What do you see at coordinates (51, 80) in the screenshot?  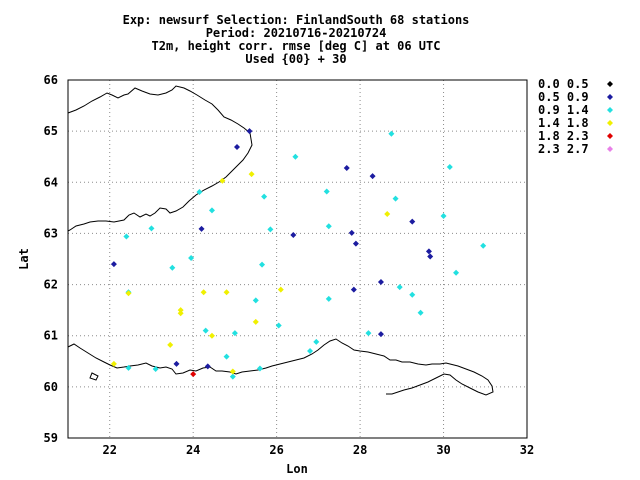 I see `y-tick-label: 66` at bounding box center [51, 80].